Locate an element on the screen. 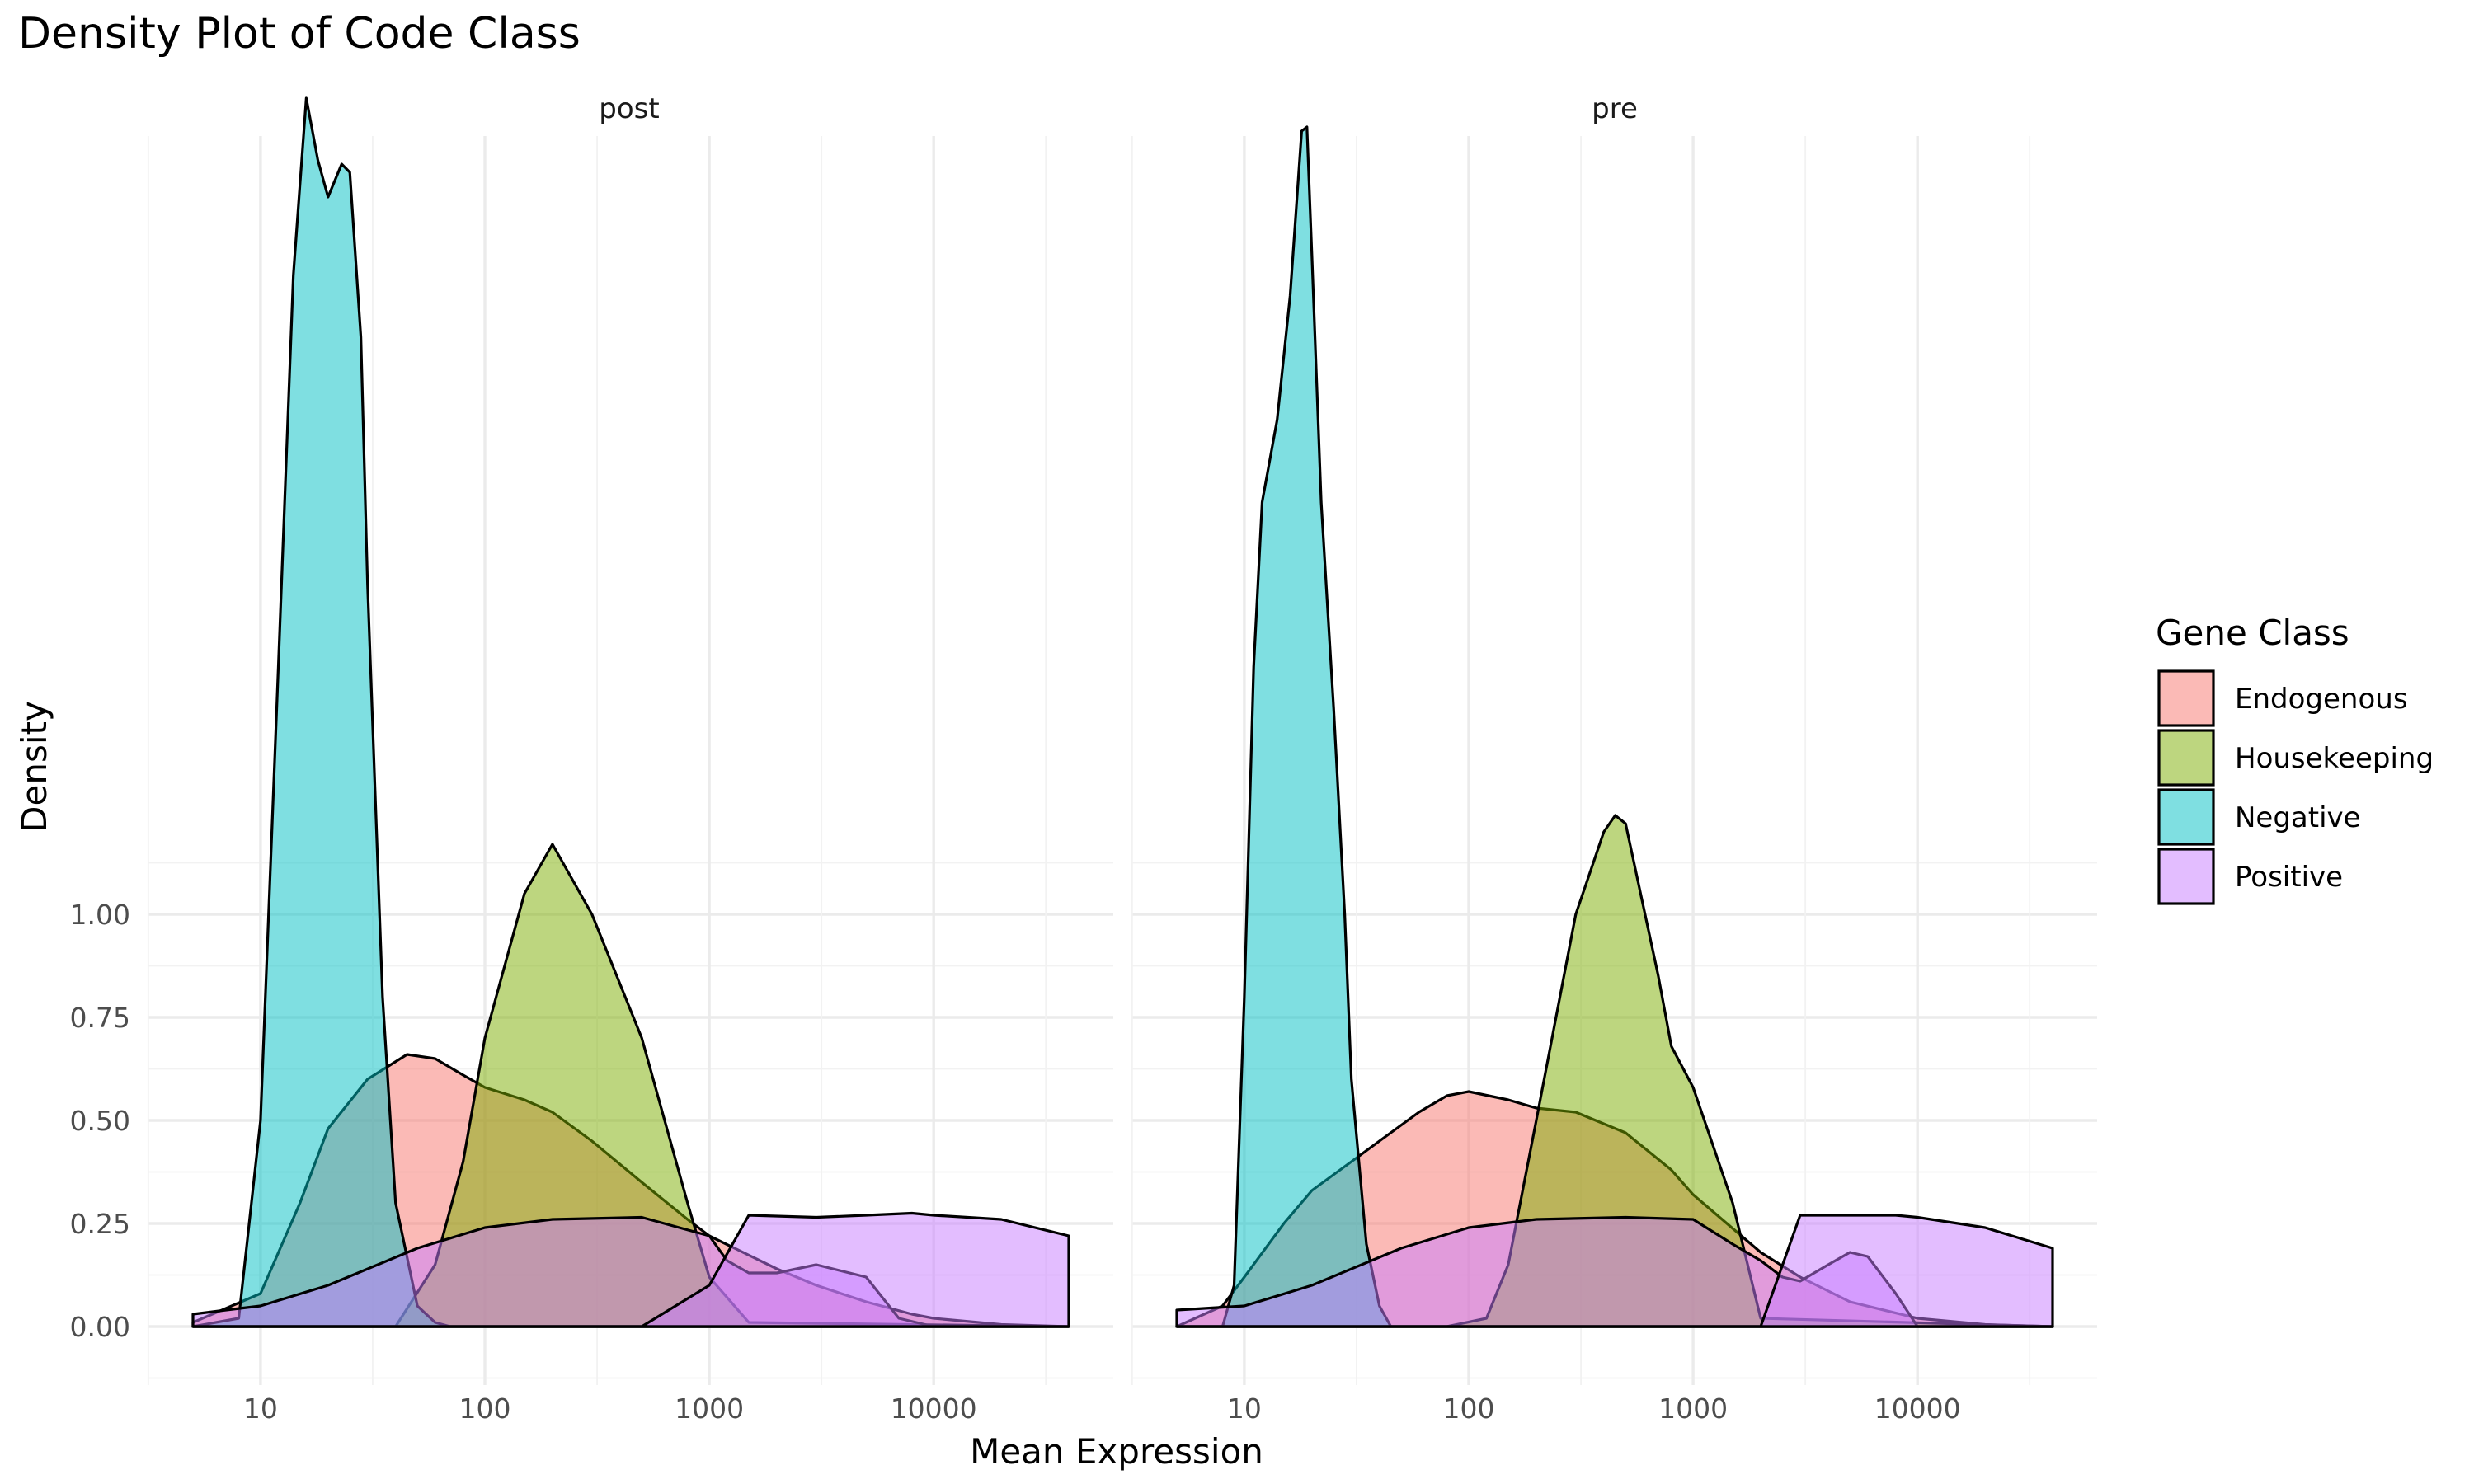 This screenshot has width=2474, height=1484. density-area-positive-pre is located at coordinates (1614, 1271).